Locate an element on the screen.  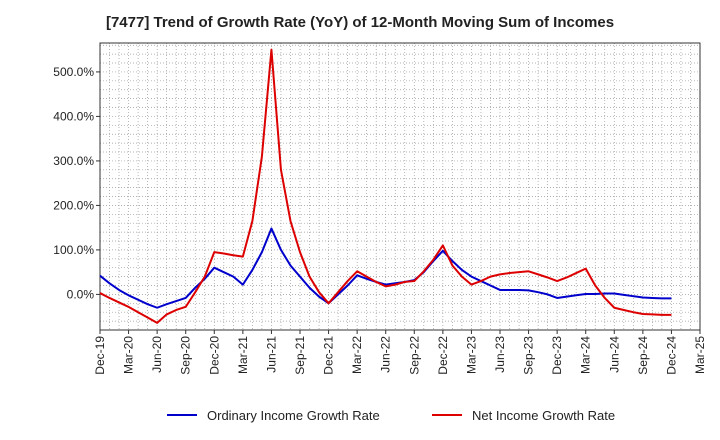
y-tick-label: 100.0% is located at coordinates (73, 250).